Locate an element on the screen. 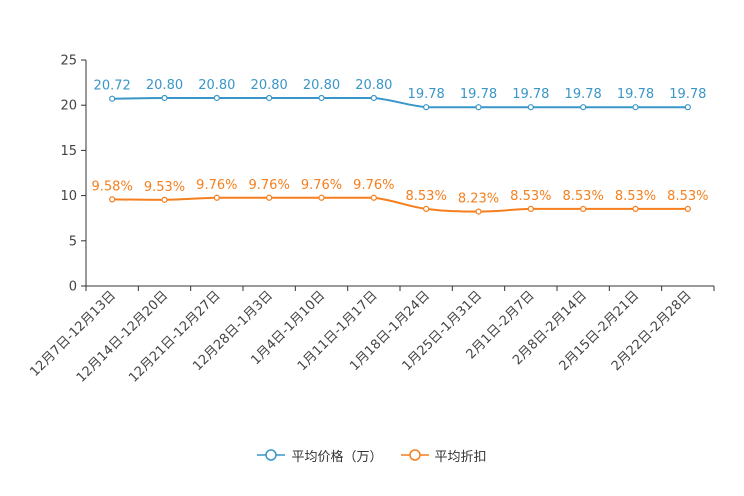  y-tick-label: 15 is located at coordinates (68, 151).